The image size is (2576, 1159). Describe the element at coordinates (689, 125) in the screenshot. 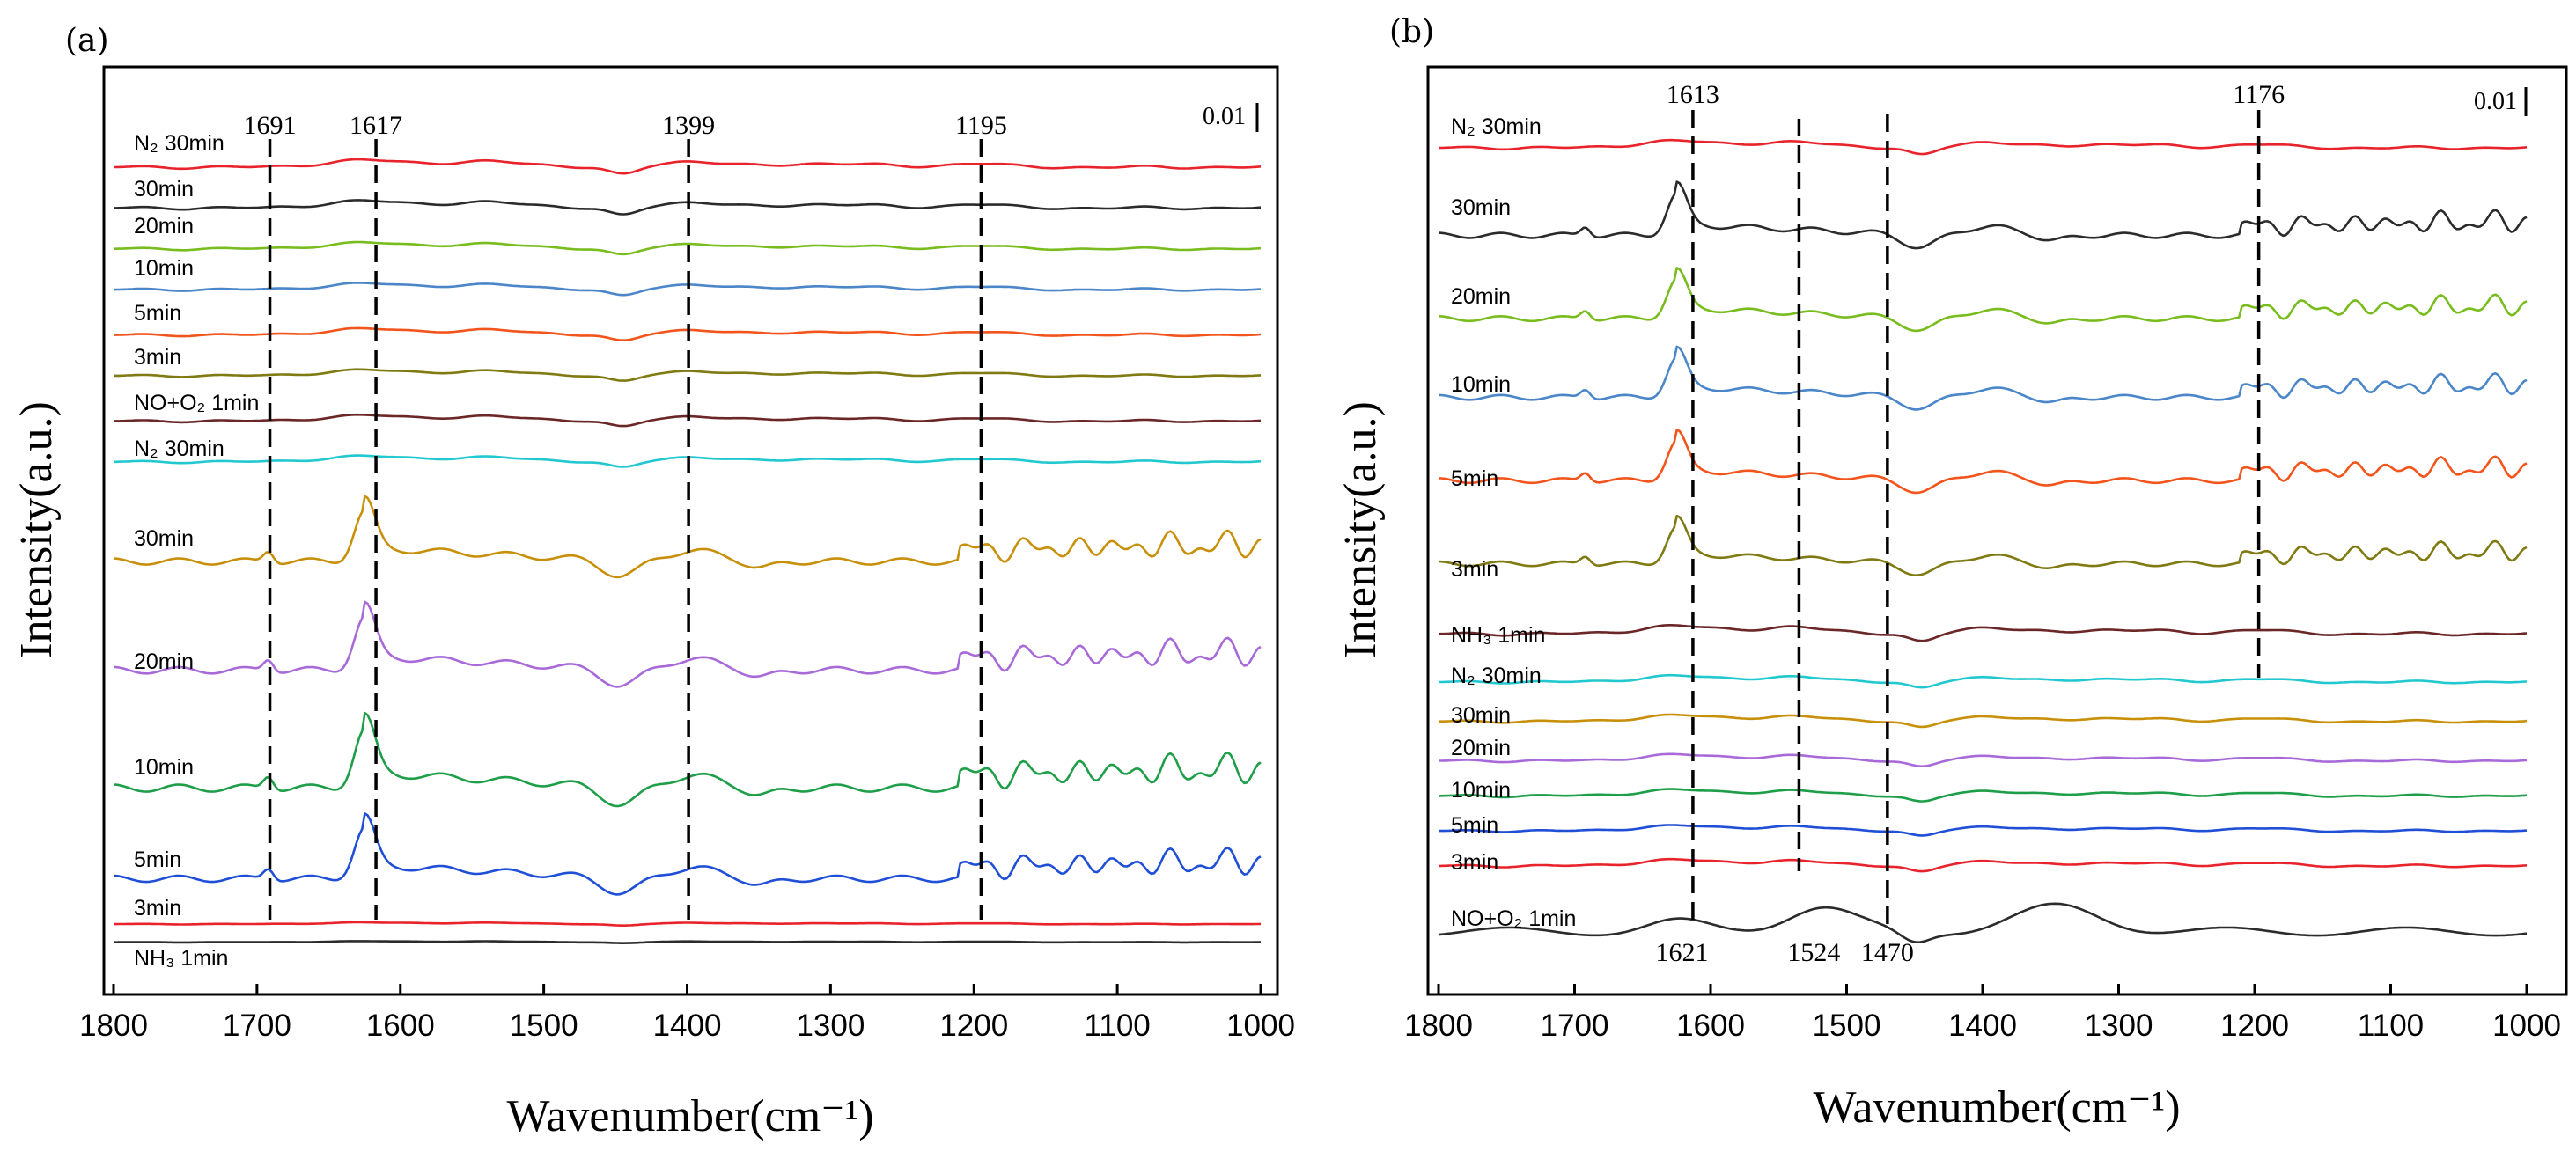

I see `panel-a-peak-label: 1399` at that location.